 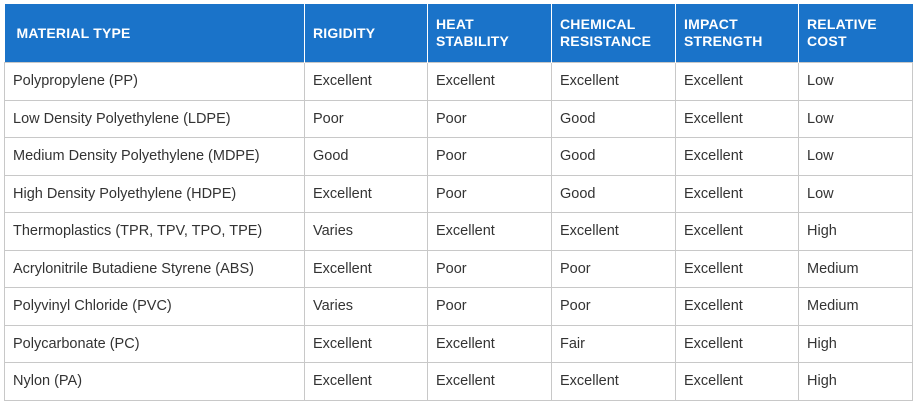 I want to click on header-line: STRENGTH, so click(x=723, y=41).